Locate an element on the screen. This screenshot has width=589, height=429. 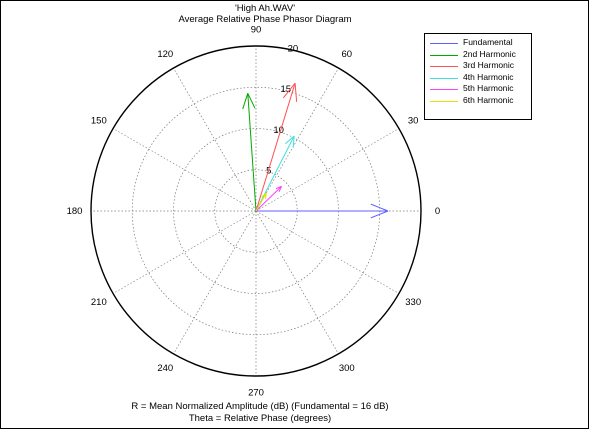
legend-item: 6th Harmonic is located at coordinates (478, 101).